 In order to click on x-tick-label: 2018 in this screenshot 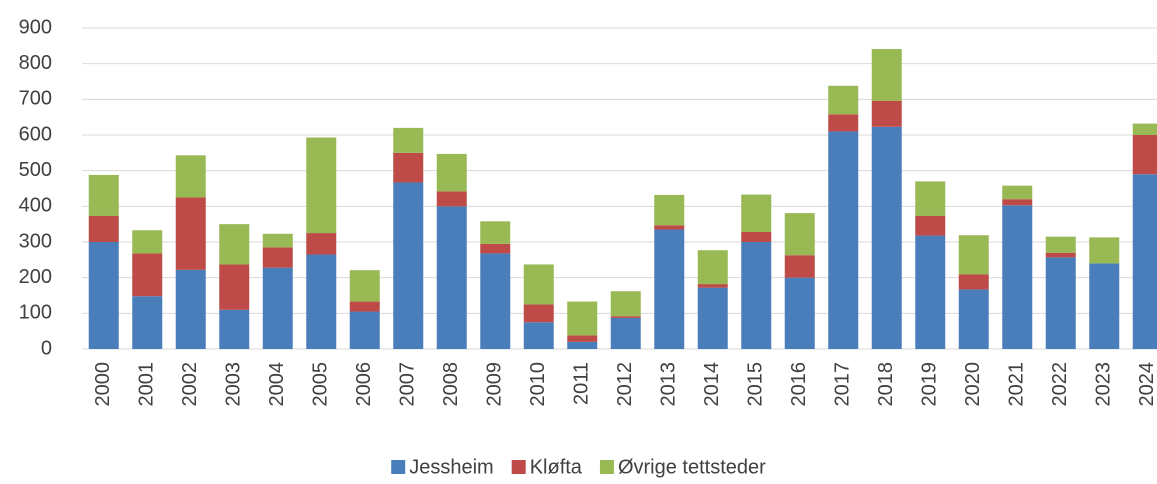, I will do `click(886, 384)`.